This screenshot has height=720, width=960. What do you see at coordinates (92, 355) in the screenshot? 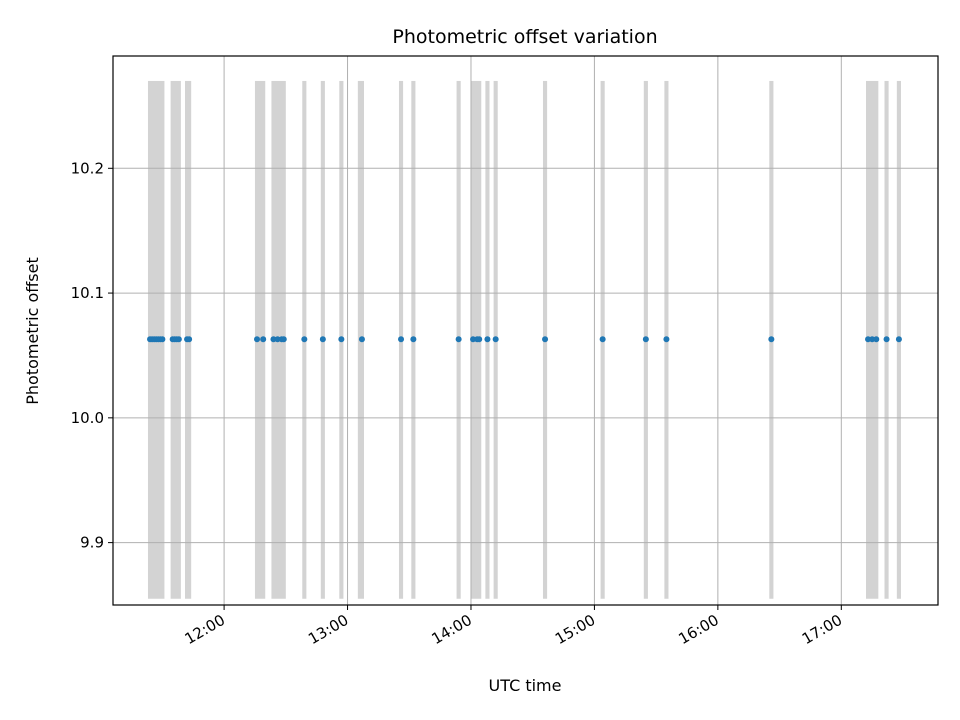
I see `y-axis-ticks: 9.9 10.0 10.1 10.2` at bounding box center [92, 355].